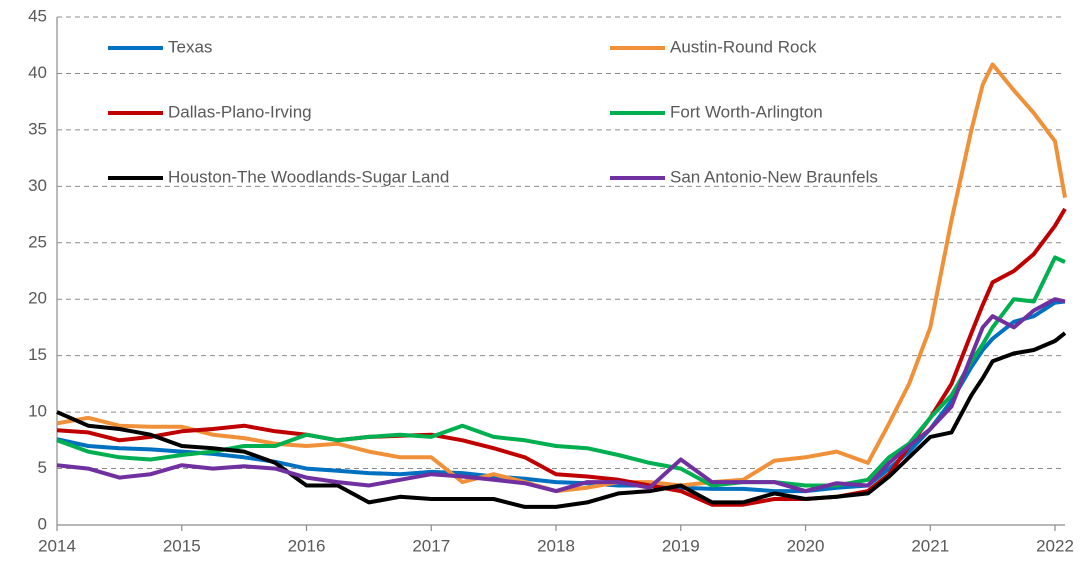 This screenshot has width=1086, height=571. Describe the element at coordinates (37, 298) in the screenshot. I see `y-tick-label: 20` at that location.